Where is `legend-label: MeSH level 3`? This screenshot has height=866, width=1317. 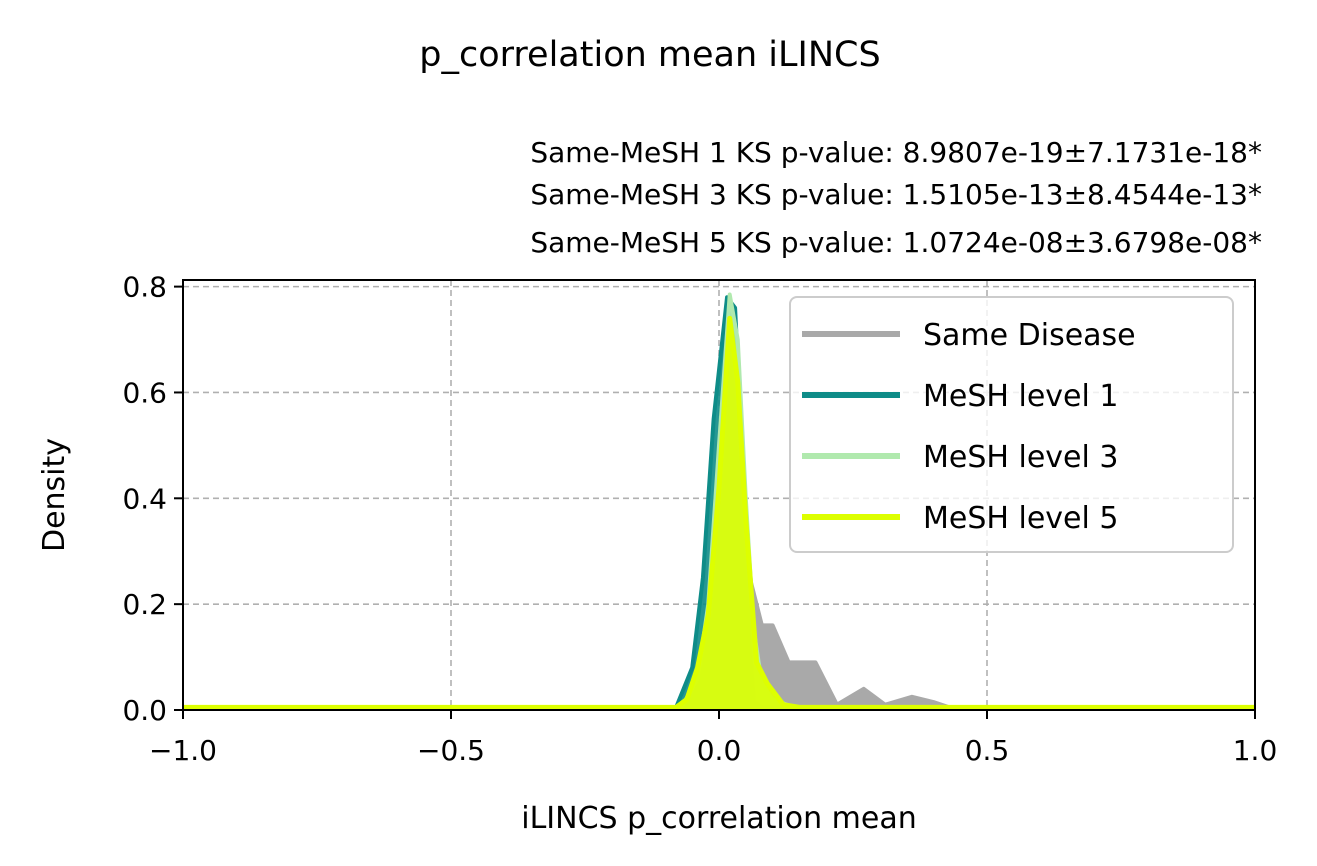
legend-label: MeSH level 3 is located at coordinates (1020, 457).